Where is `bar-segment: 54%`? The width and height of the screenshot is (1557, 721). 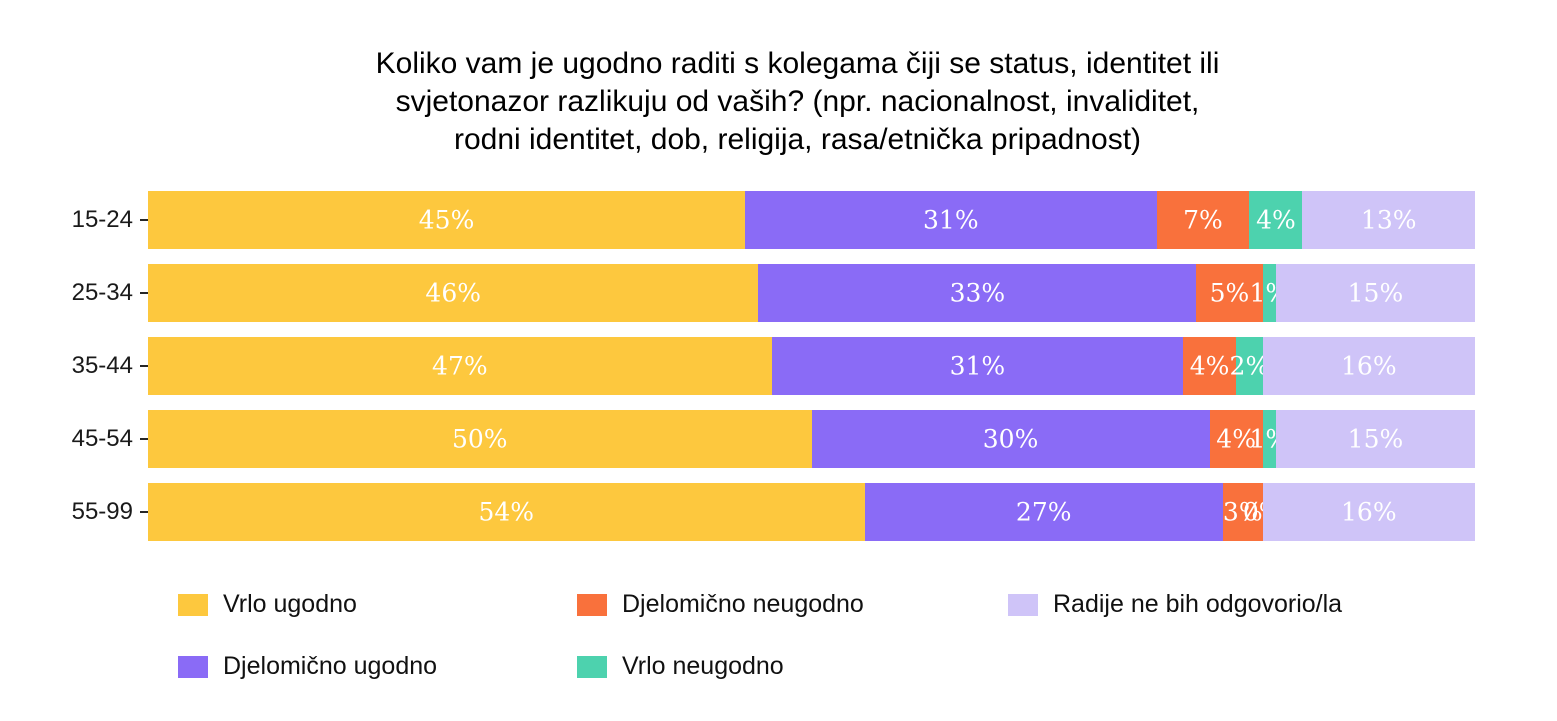
bar-segment: 54% is located at coordinates (506, 512).